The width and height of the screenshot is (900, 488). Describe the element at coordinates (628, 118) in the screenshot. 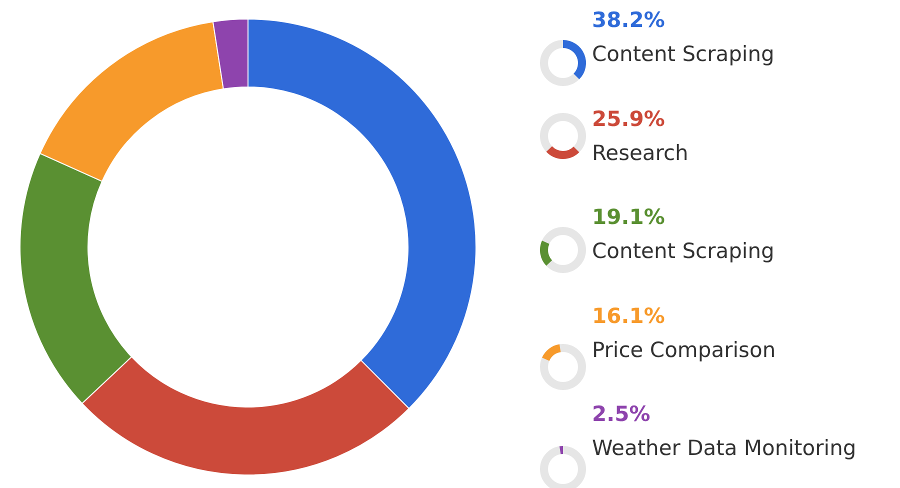

I see `data-label: 25.9%` at that location.